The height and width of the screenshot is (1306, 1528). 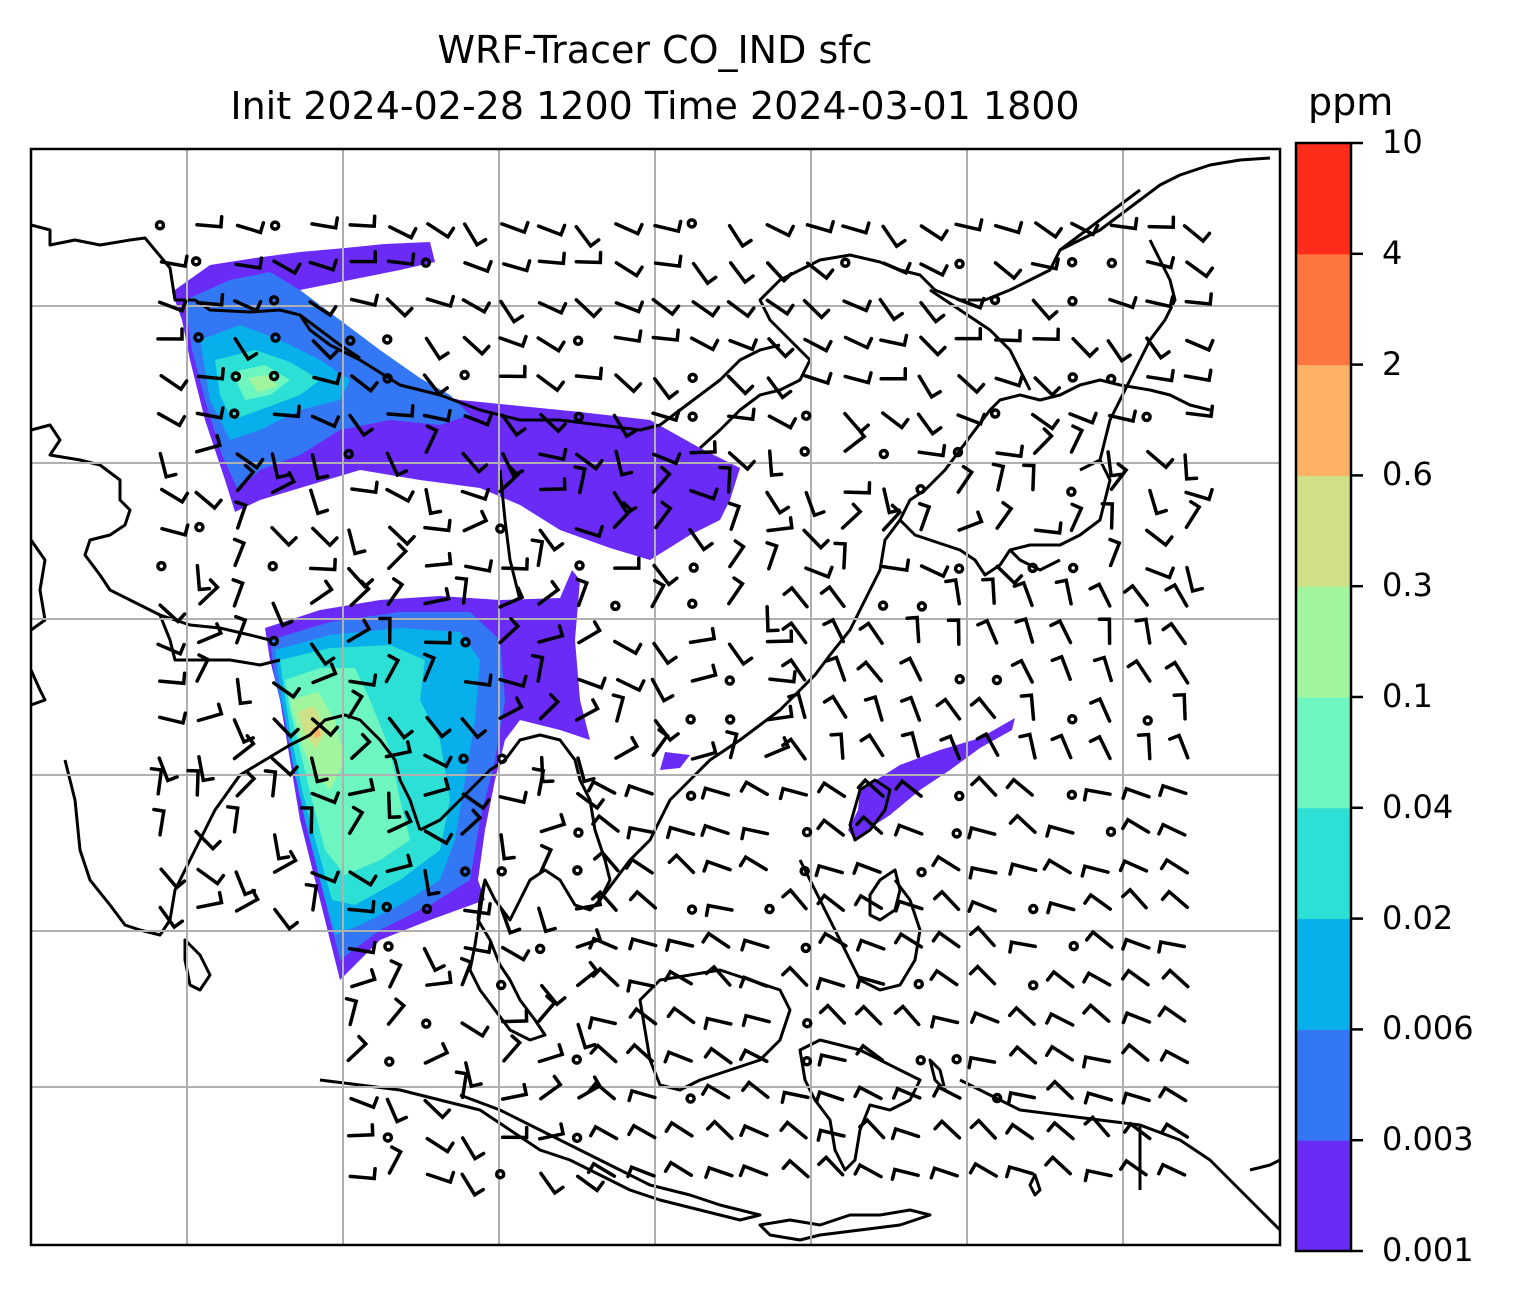 I want to click on colorbar-ticks, so click(x=1357, y=697).